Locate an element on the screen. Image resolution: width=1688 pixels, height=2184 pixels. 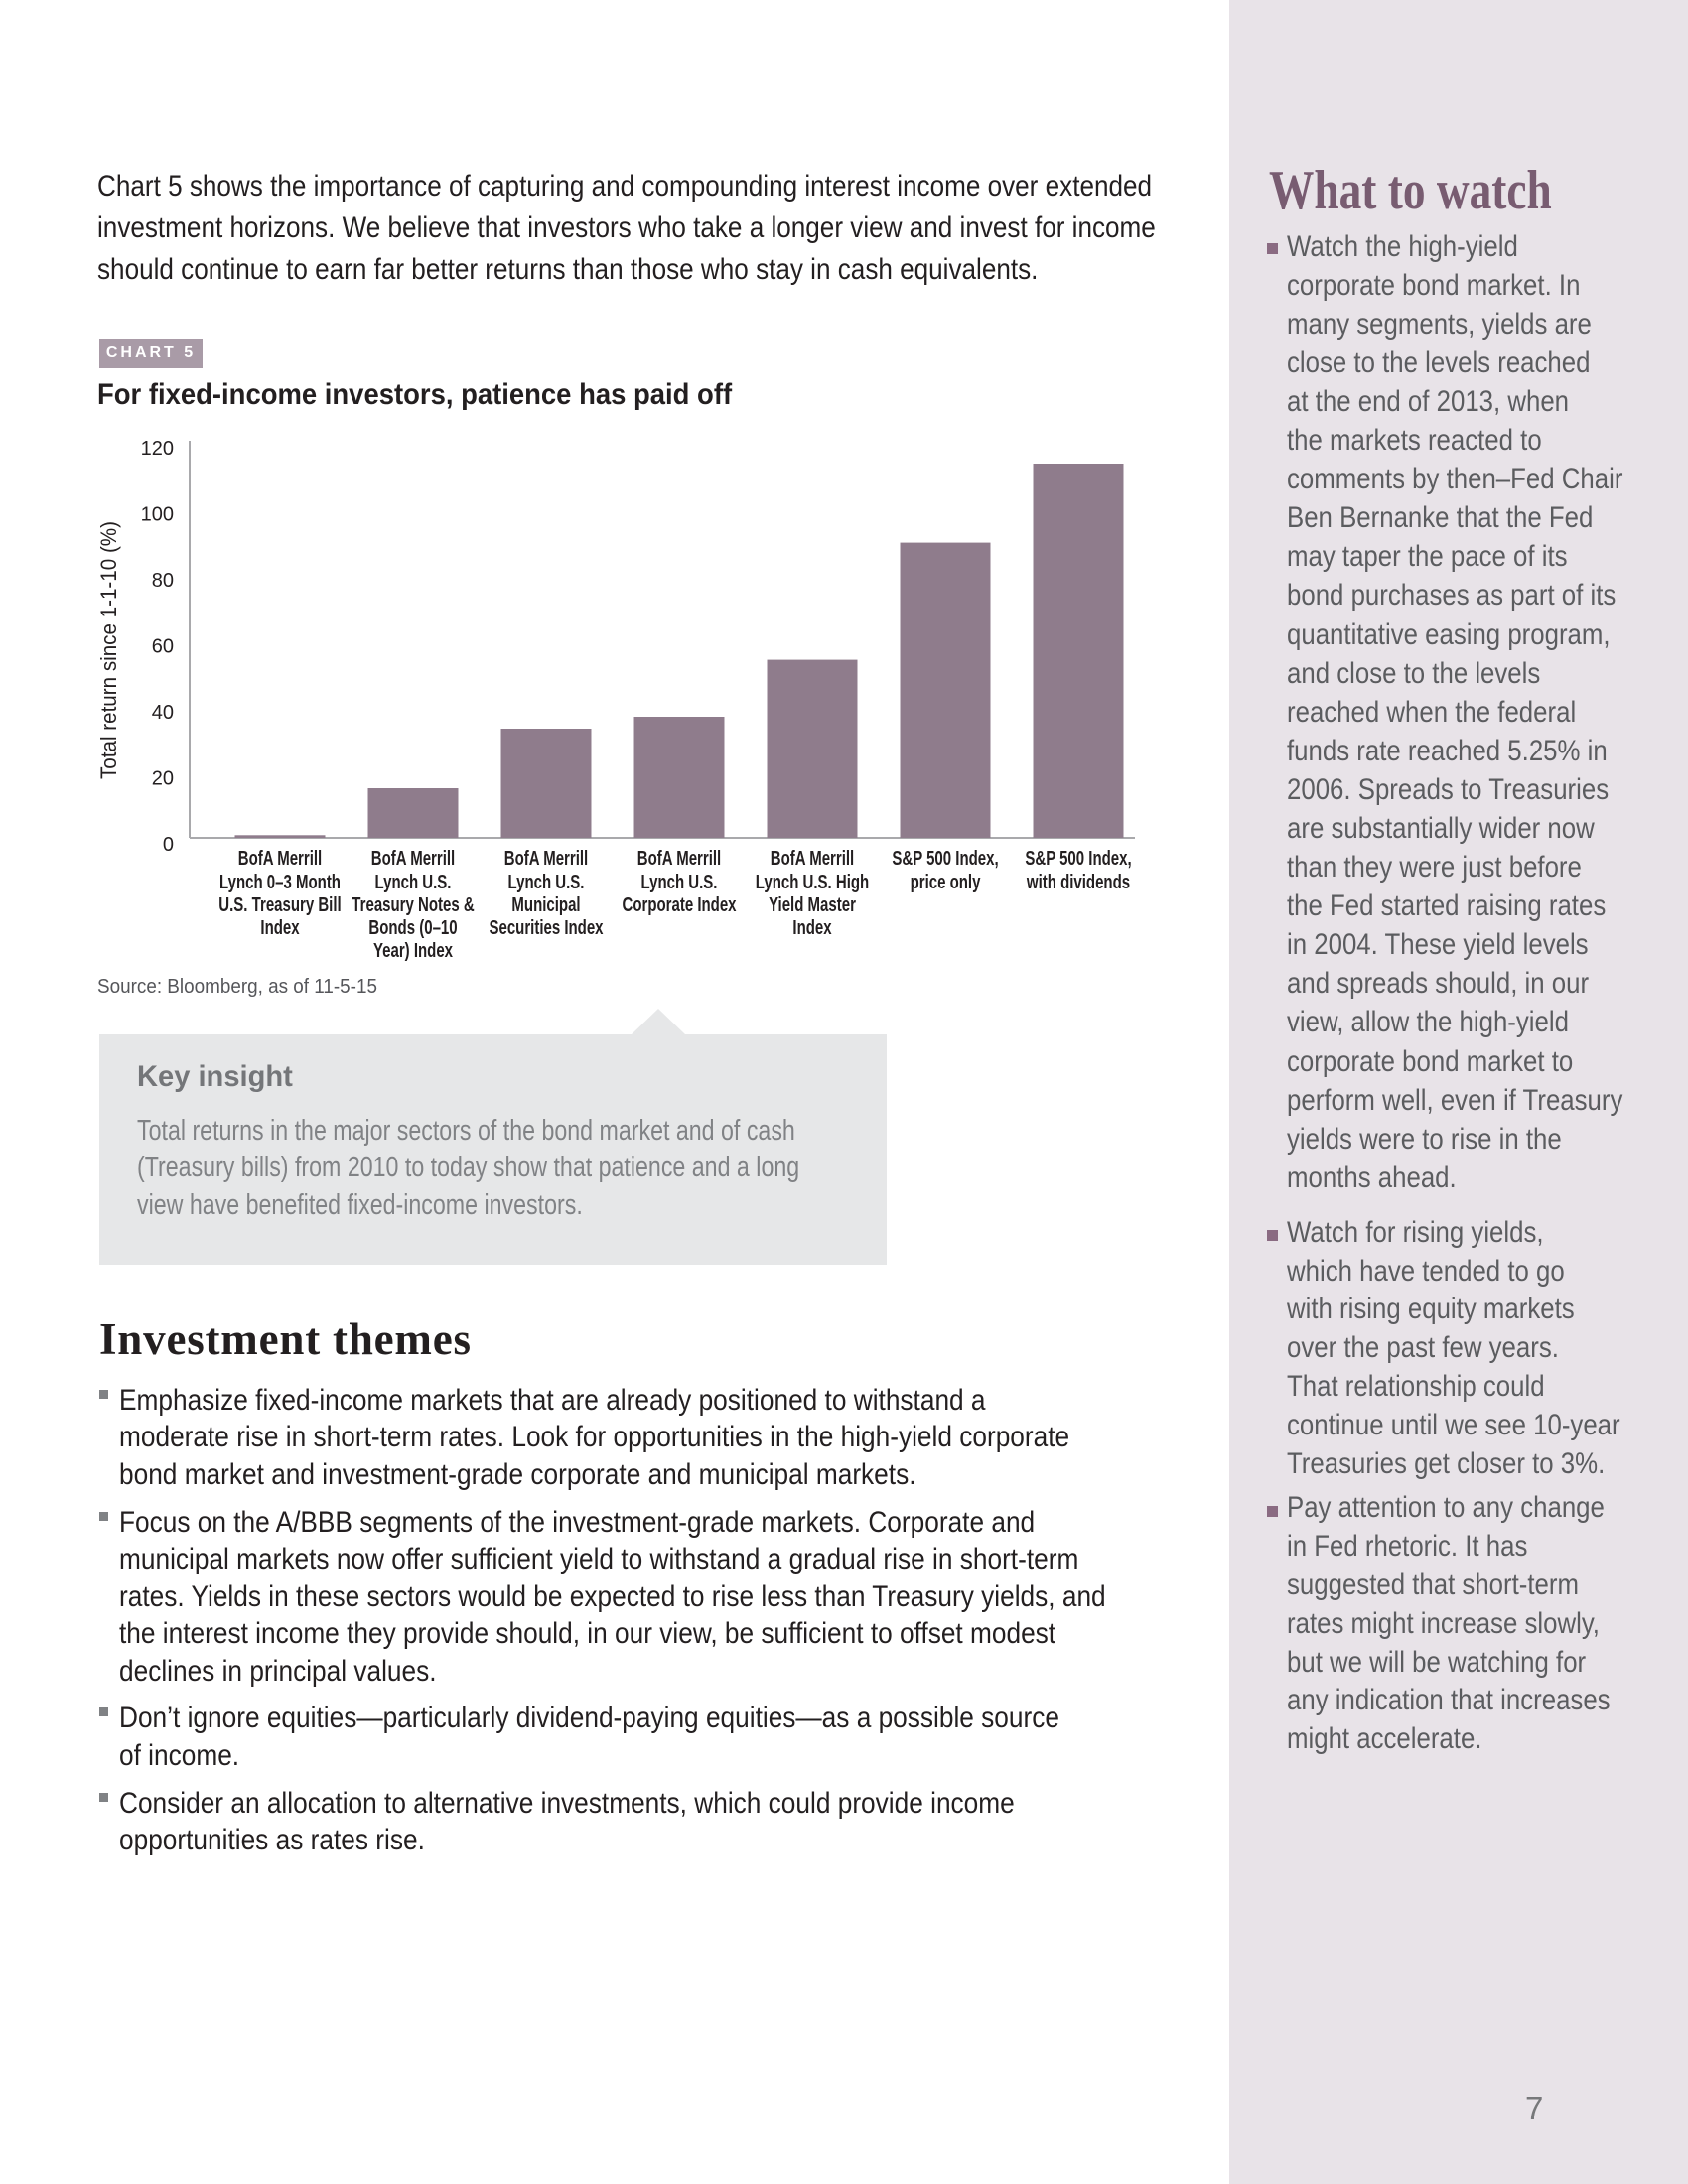
svg-text: 0 is located at coordinates (168, 845).